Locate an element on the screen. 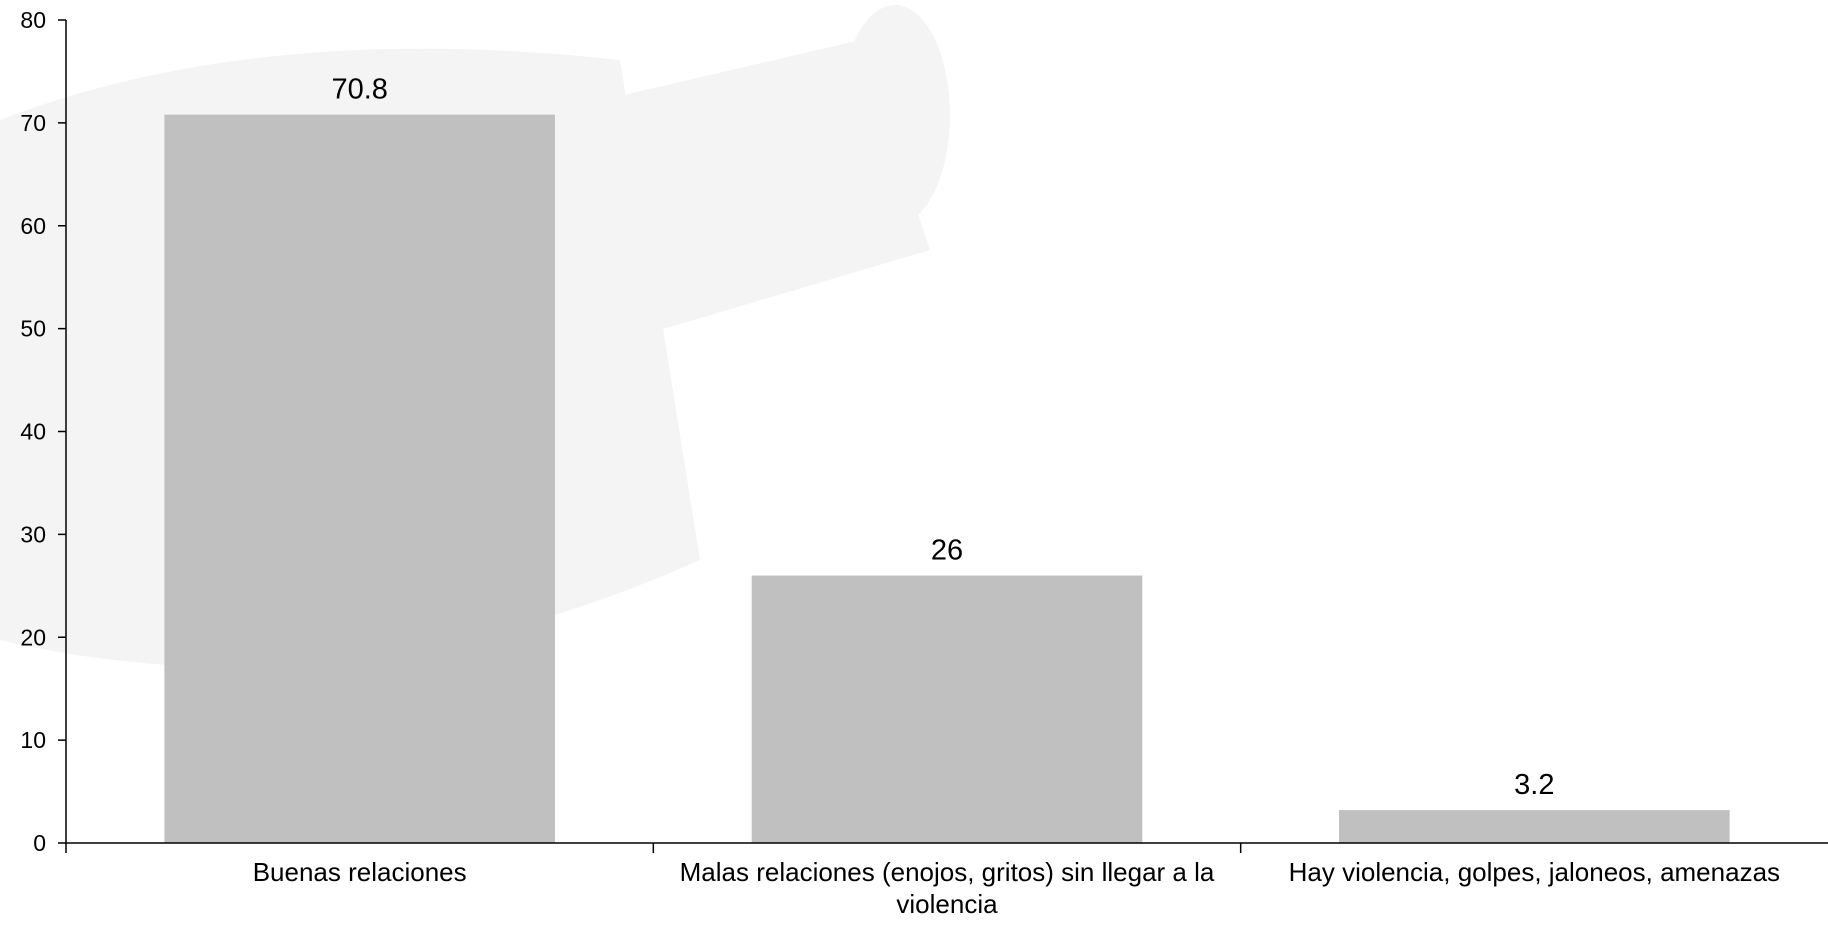 This screenshot has height=928, width=1828. data-label: 3.2 is located at coordinates (1534, 785).